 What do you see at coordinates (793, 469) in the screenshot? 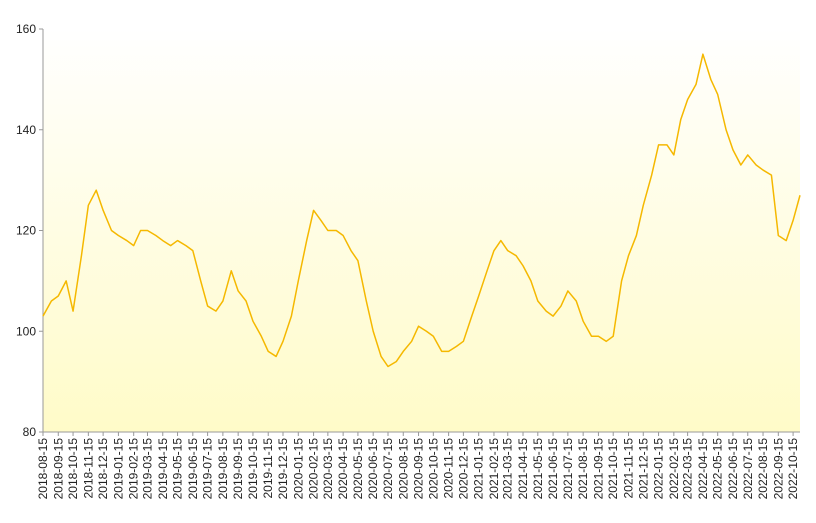
I see `x-tick-label: 2022-10-15` at bounding box center [793, 469].